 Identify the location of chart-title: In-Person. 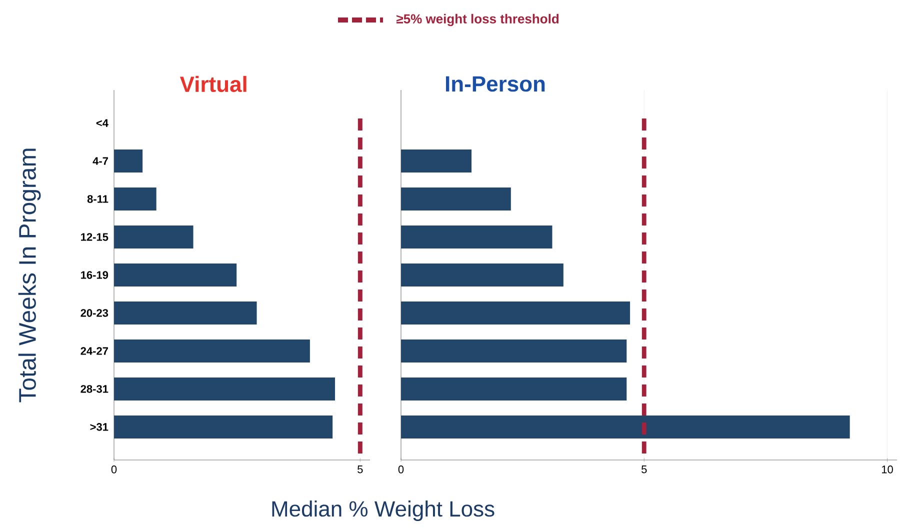
(495, 84).